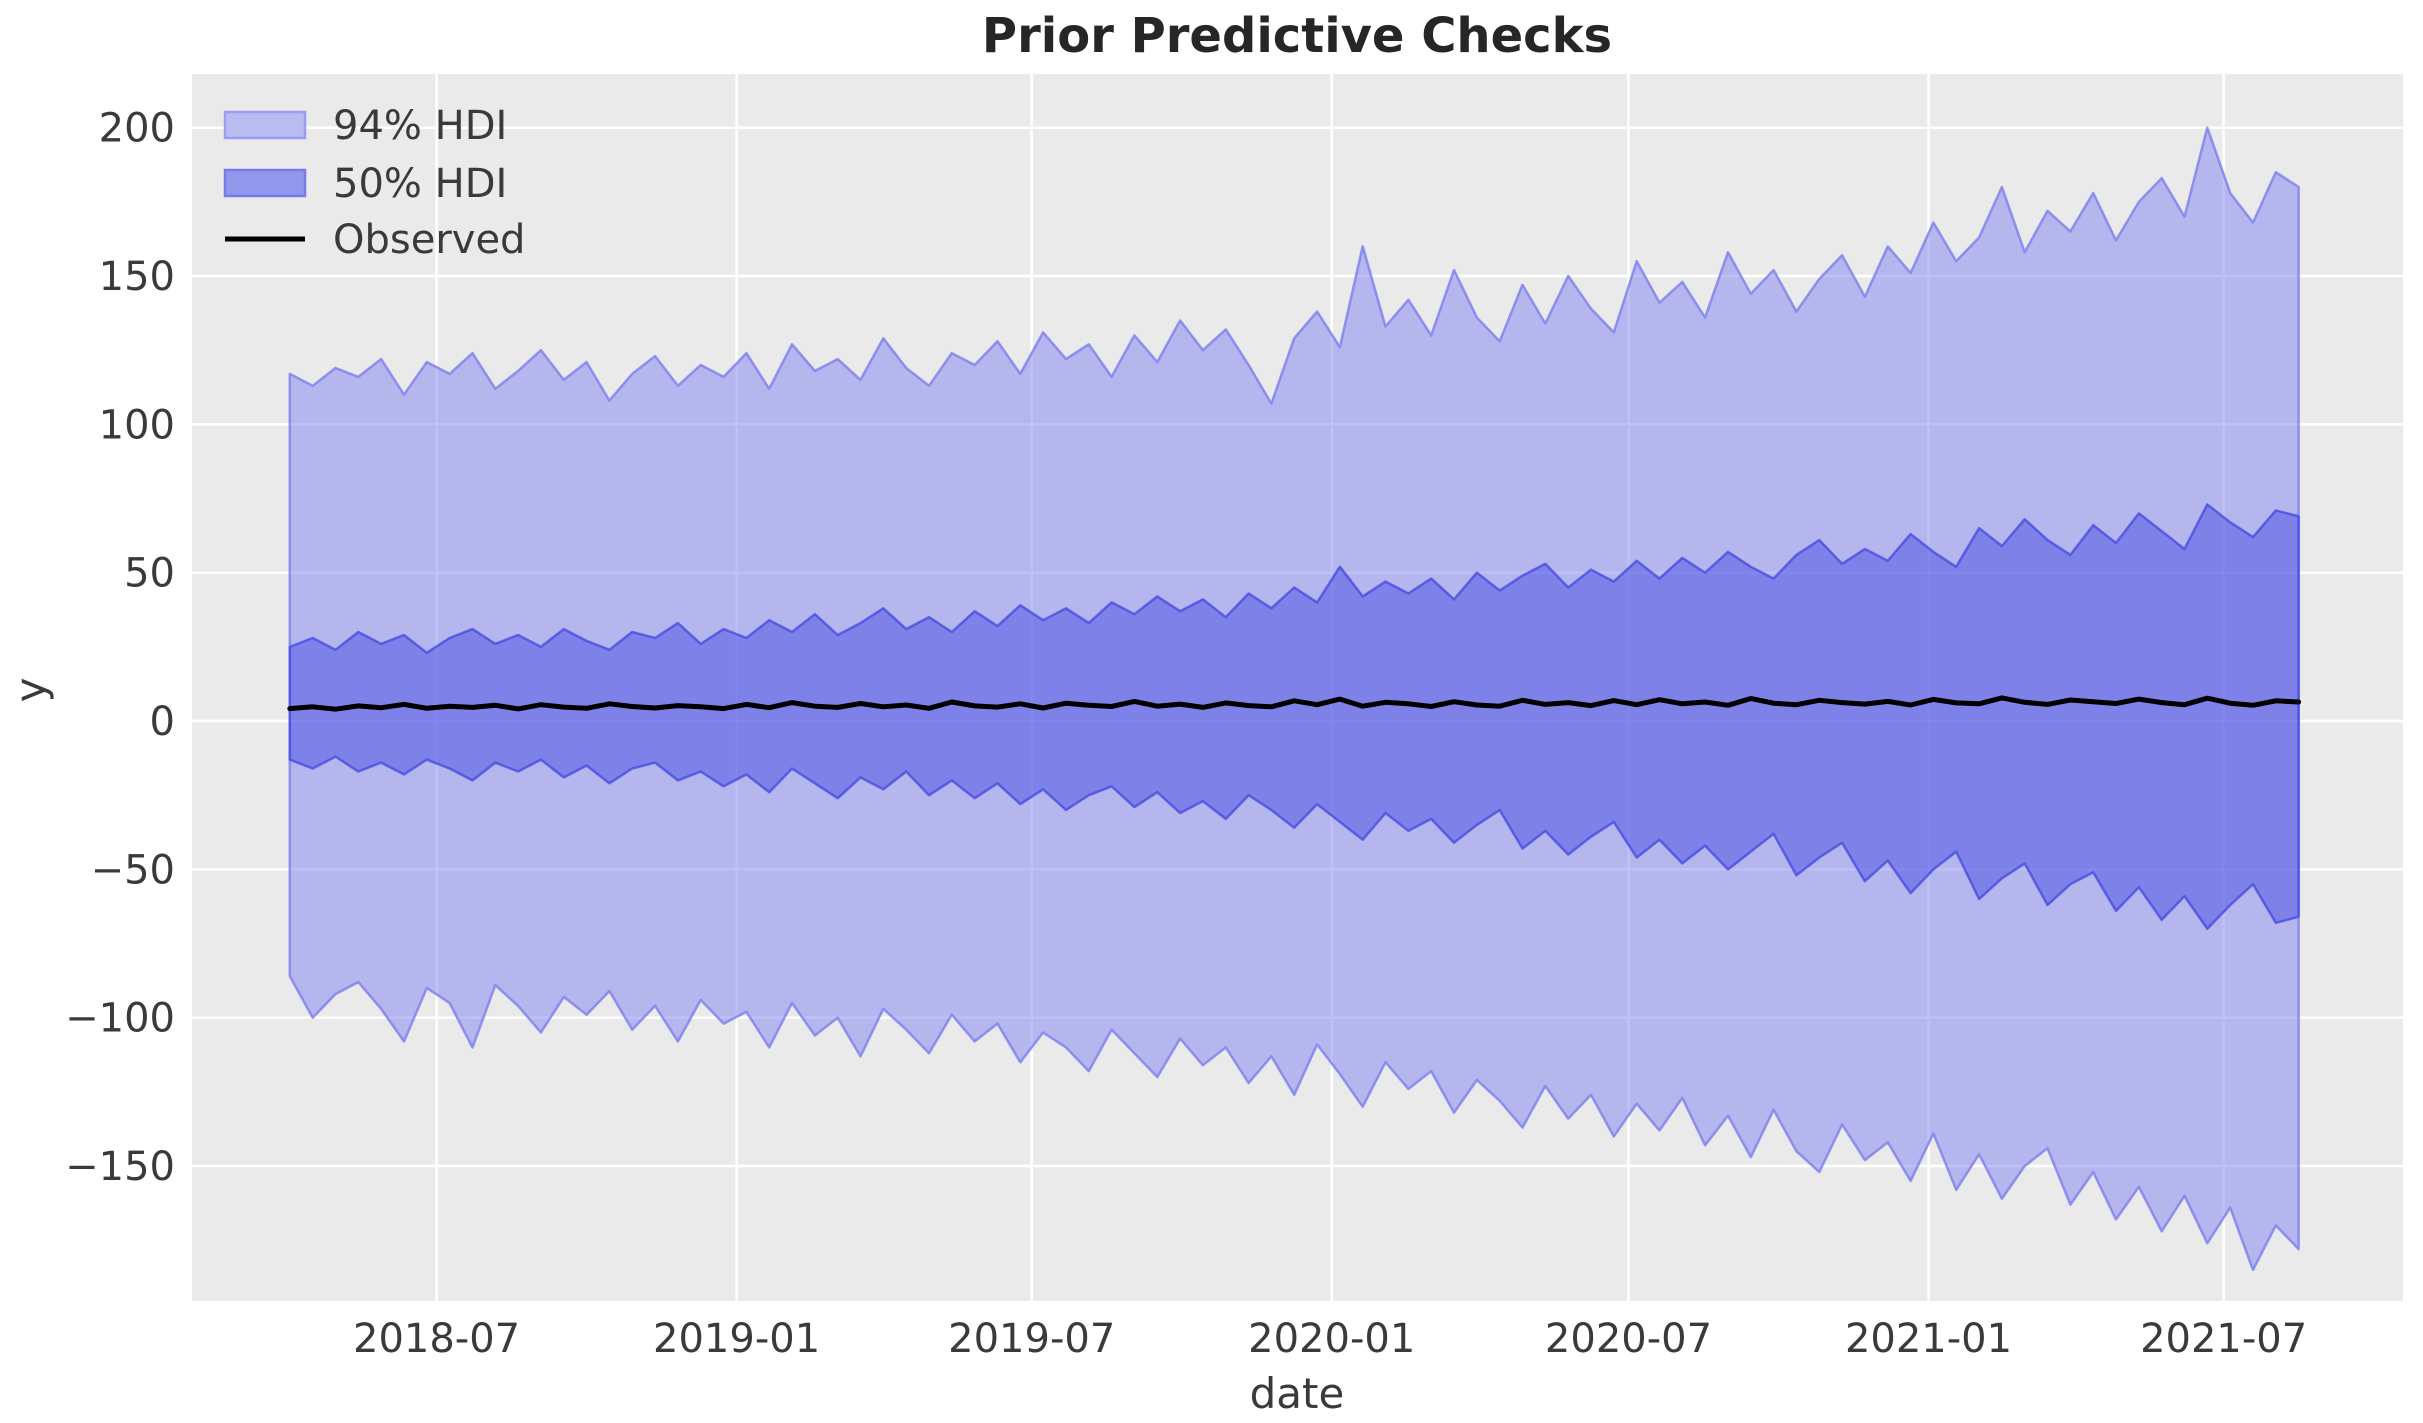  Describe the element at coordinates (149, 574) in the screenshot. I see `y-tick-label-50: 50` at that location.